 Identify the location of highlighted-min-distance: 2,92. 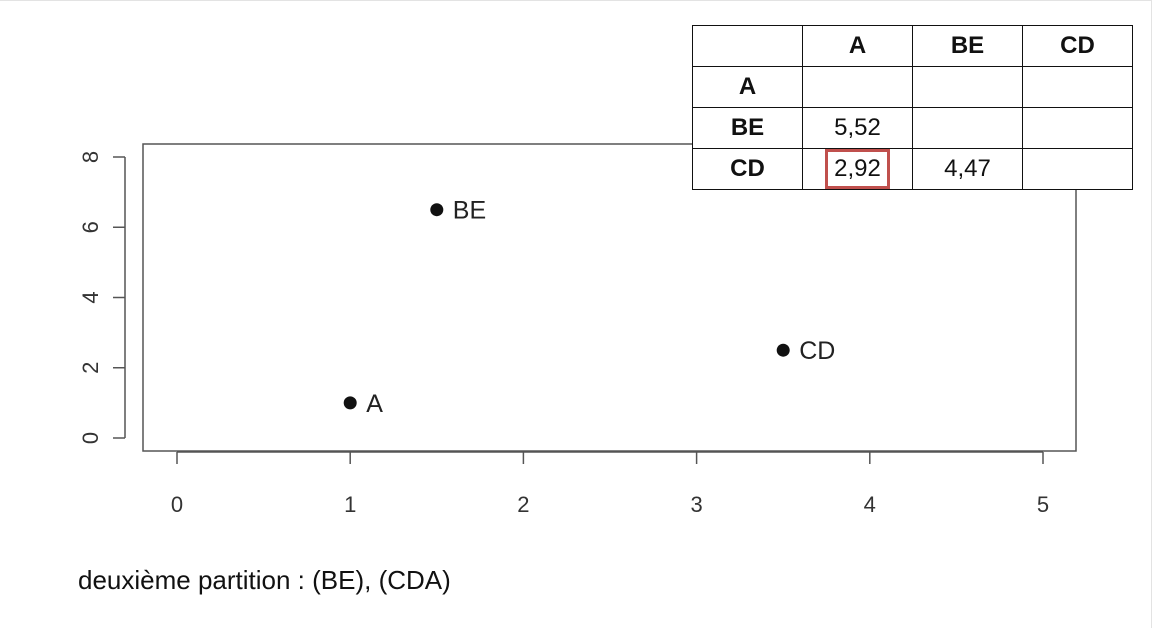
(857, 169).